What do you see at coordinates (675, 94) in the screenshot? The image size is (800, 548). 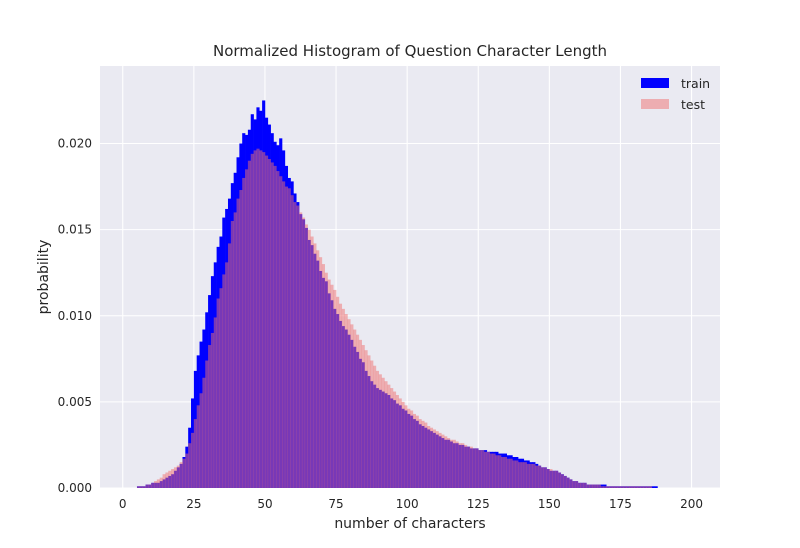 I see `legend: train test` at bounding box center [675, 94].